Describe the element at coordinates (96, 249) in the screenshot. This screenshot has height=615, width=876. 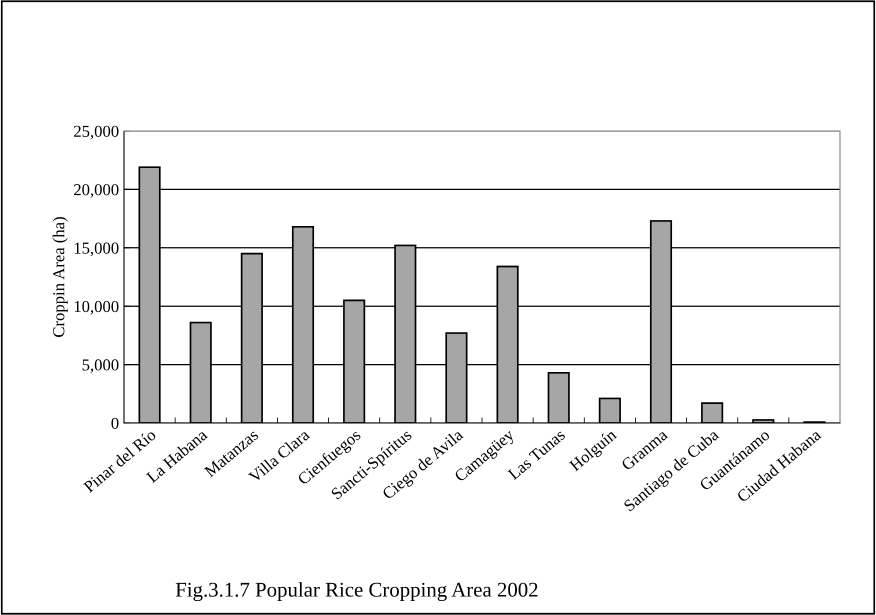
I see `y-tick-label: 15,000` at that location.